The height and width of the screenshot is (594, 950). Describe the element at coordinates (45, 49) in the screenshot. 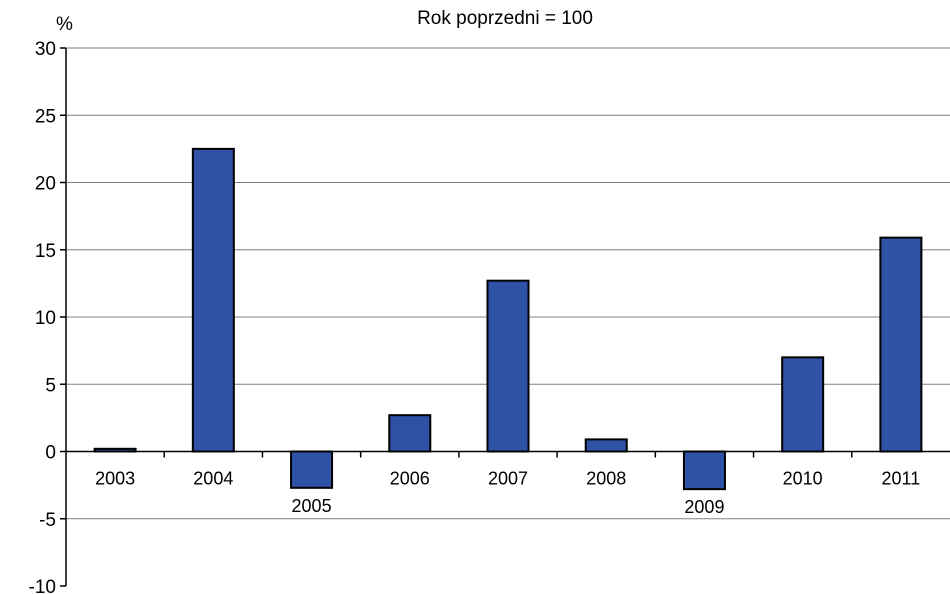

I see `y-tick-label: 30` at that location.